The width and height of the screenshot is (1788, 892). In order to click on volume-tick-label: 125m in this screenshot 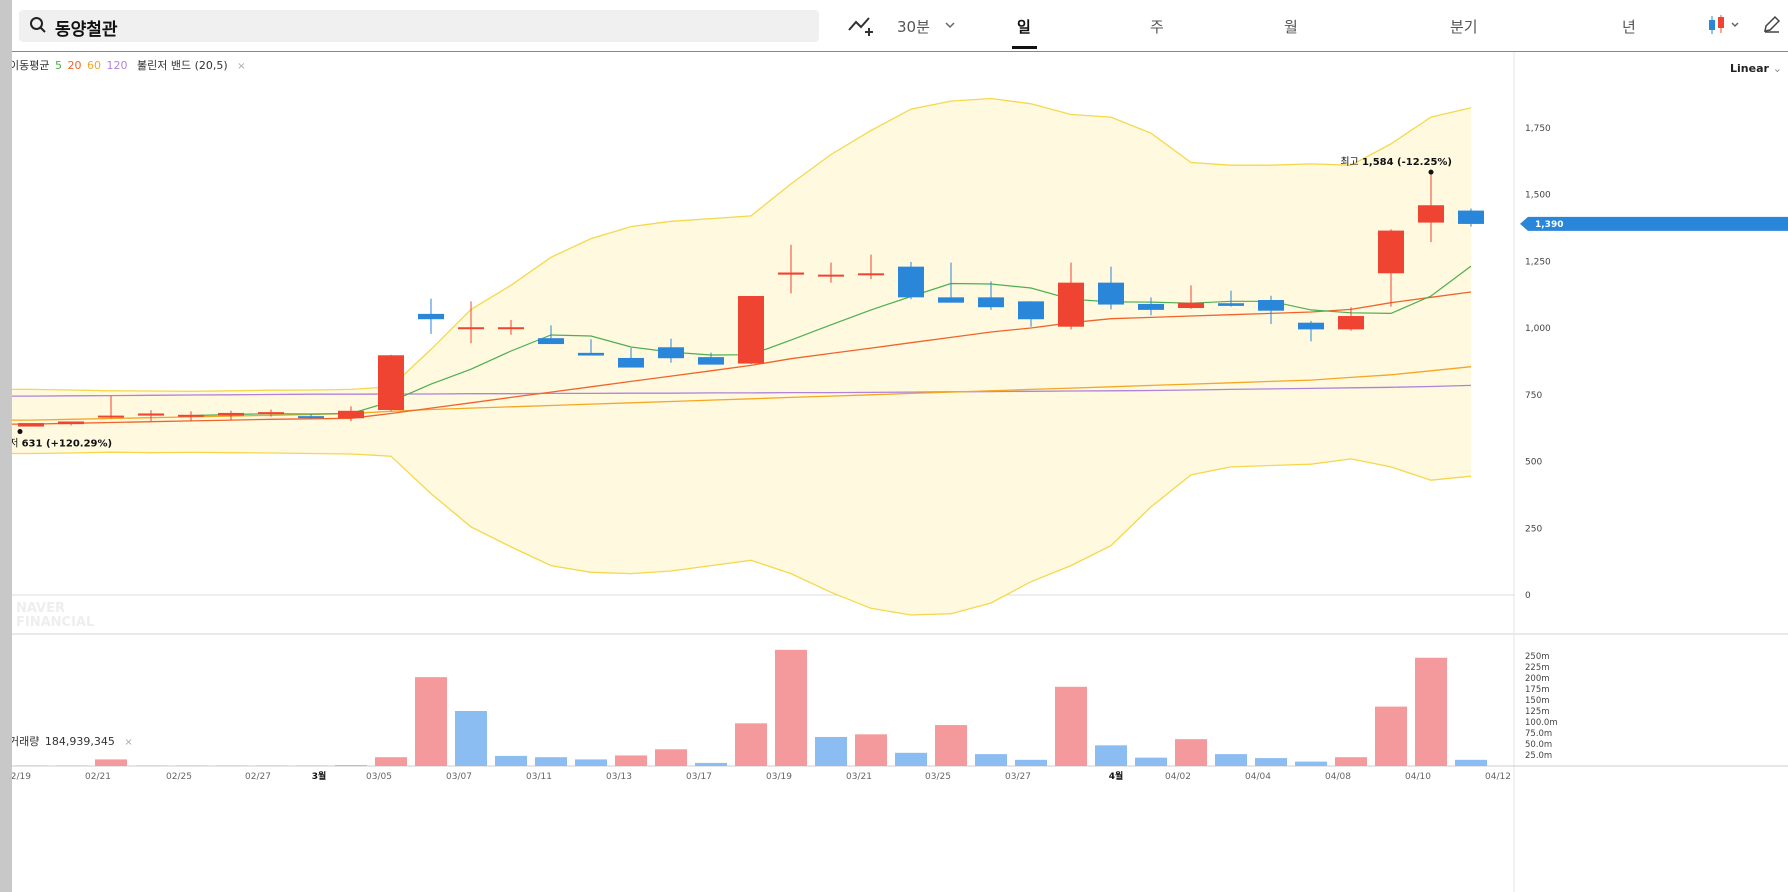, I will do `click(1537, 712)`.